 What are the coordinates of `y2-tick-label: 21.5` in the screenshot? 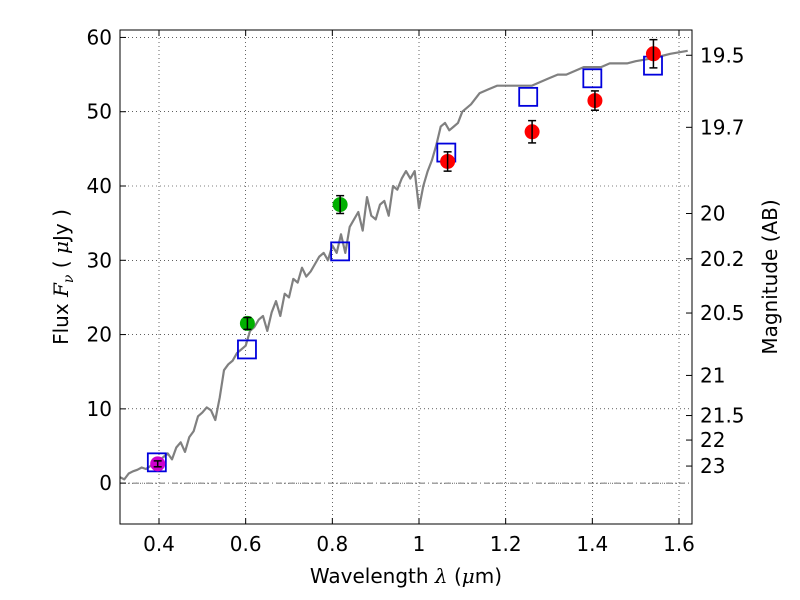 It's located at (722, 416).